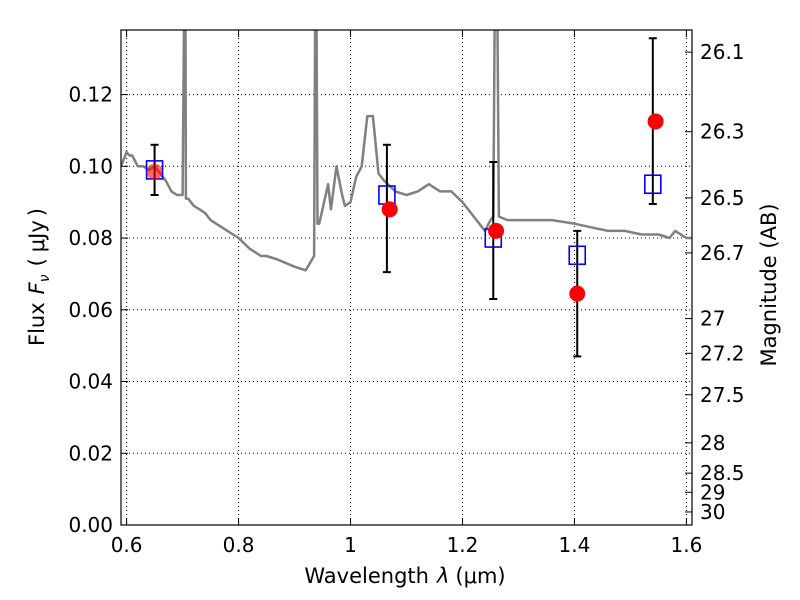  What do you see at coordinates (403, 213) in the screenshot?
I see `model-flux-series` at bounding box center [403, 213].